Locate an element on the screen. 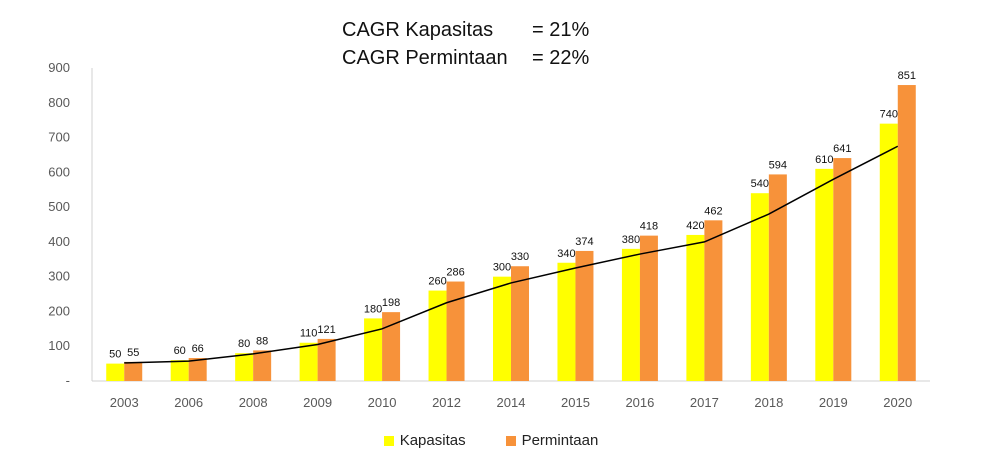 The height and width of the screenshot is (476, 982). y-tick-label: 500 is located at coordinates (59, 206).